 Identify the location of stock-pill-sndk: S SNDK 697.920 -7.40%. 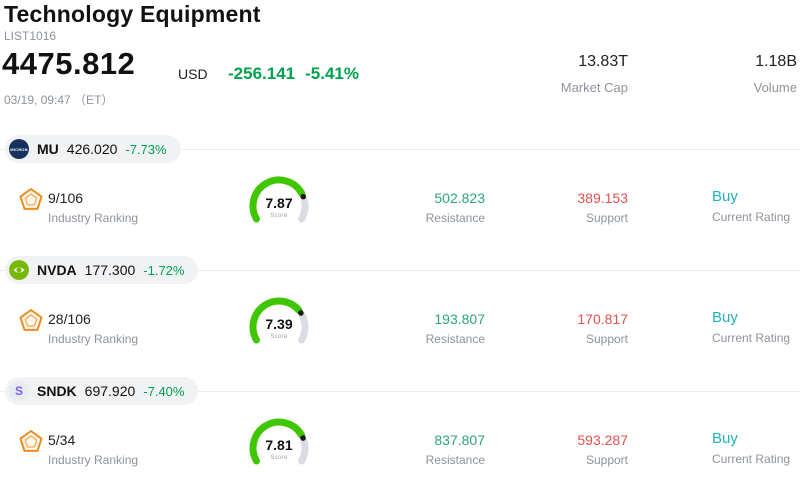
(102, 391).